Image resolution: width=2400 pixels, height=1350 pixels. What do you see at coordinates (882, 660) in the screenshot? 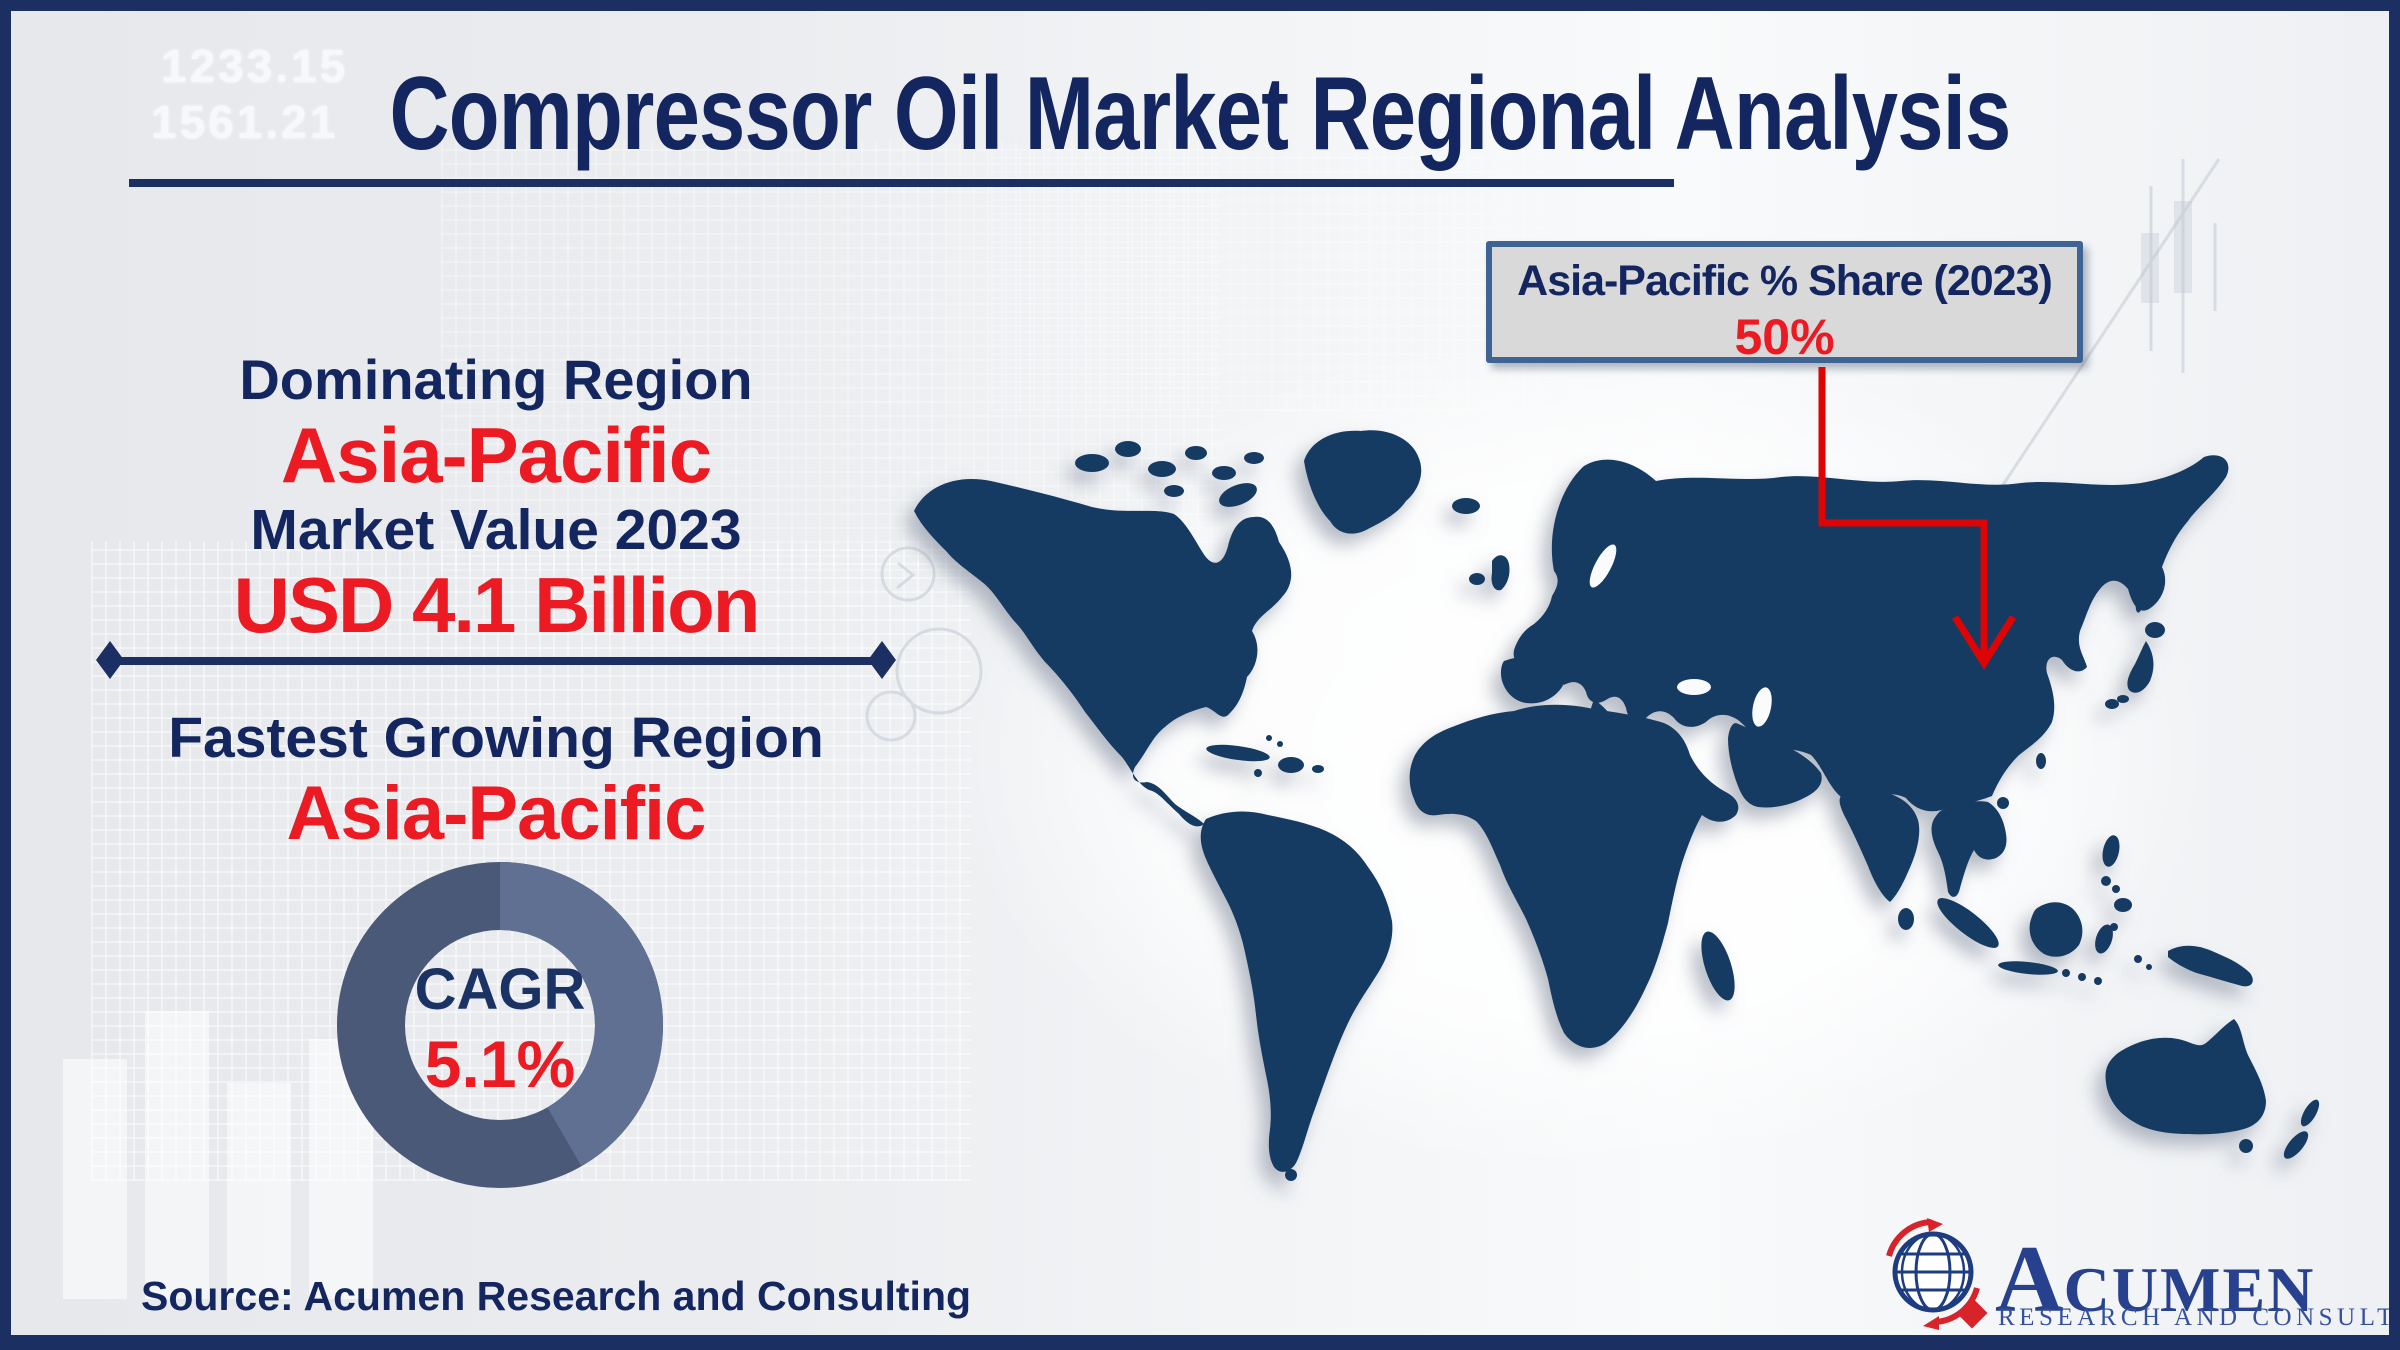
I see `diamond-end-icon` at bounding box center [882, 660].